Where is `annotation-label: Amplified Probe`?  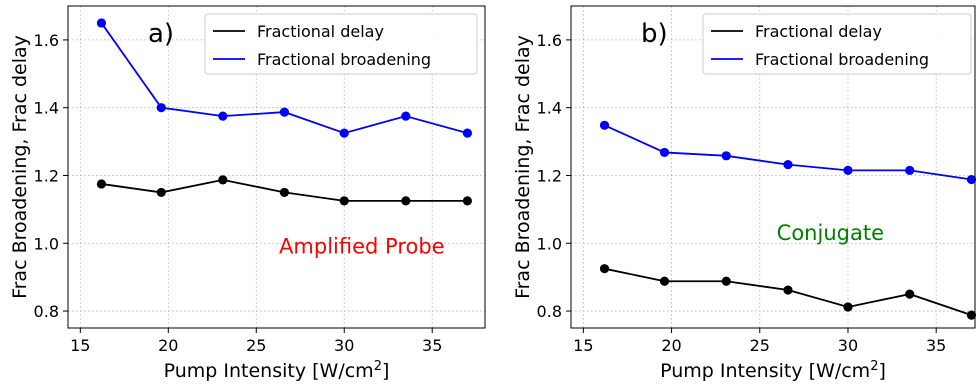
annotation-label: Amplified Probe is located at coordinates (362, 246).